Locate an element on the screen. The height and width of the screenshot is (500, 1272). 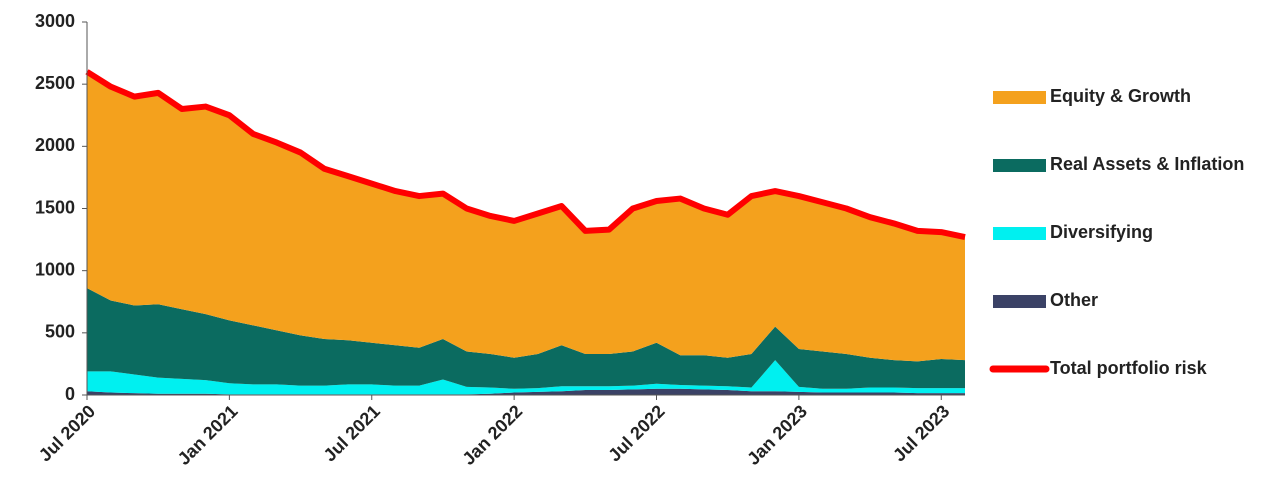
legend-label: Diversifying is located at coordinates (1101, 232).